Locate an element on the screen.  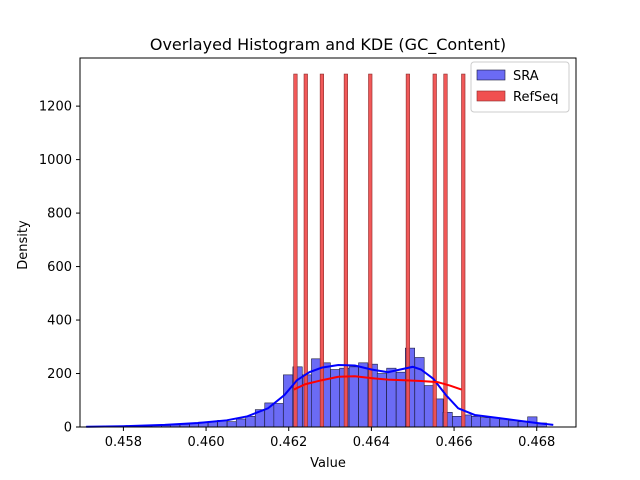
refseq-kde-line is located at coordinates (377, 383).